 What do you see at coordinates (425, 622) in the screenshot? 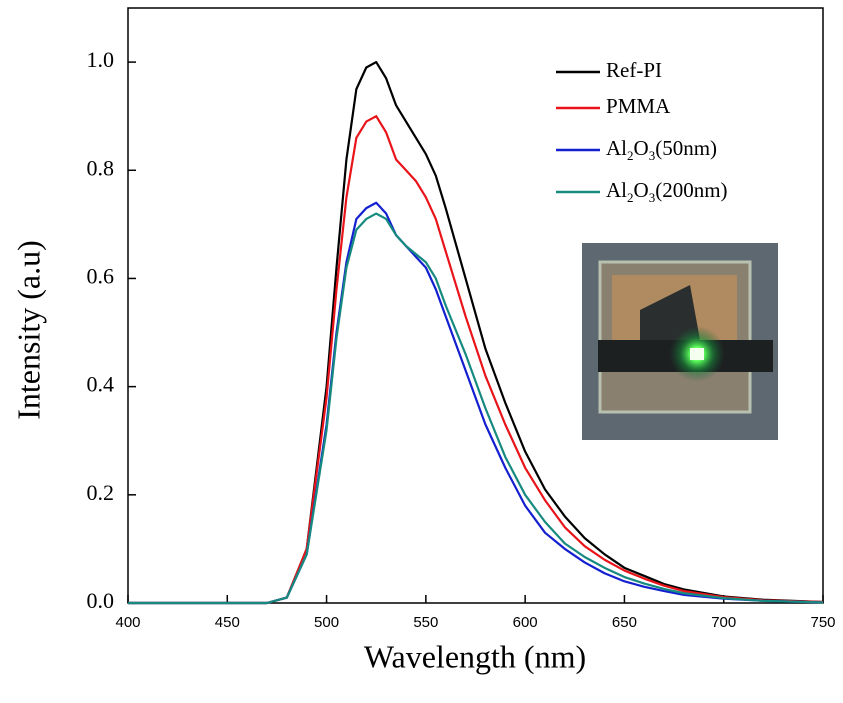
I see `x-tick-label: 550` at bounding box center [425, 622].